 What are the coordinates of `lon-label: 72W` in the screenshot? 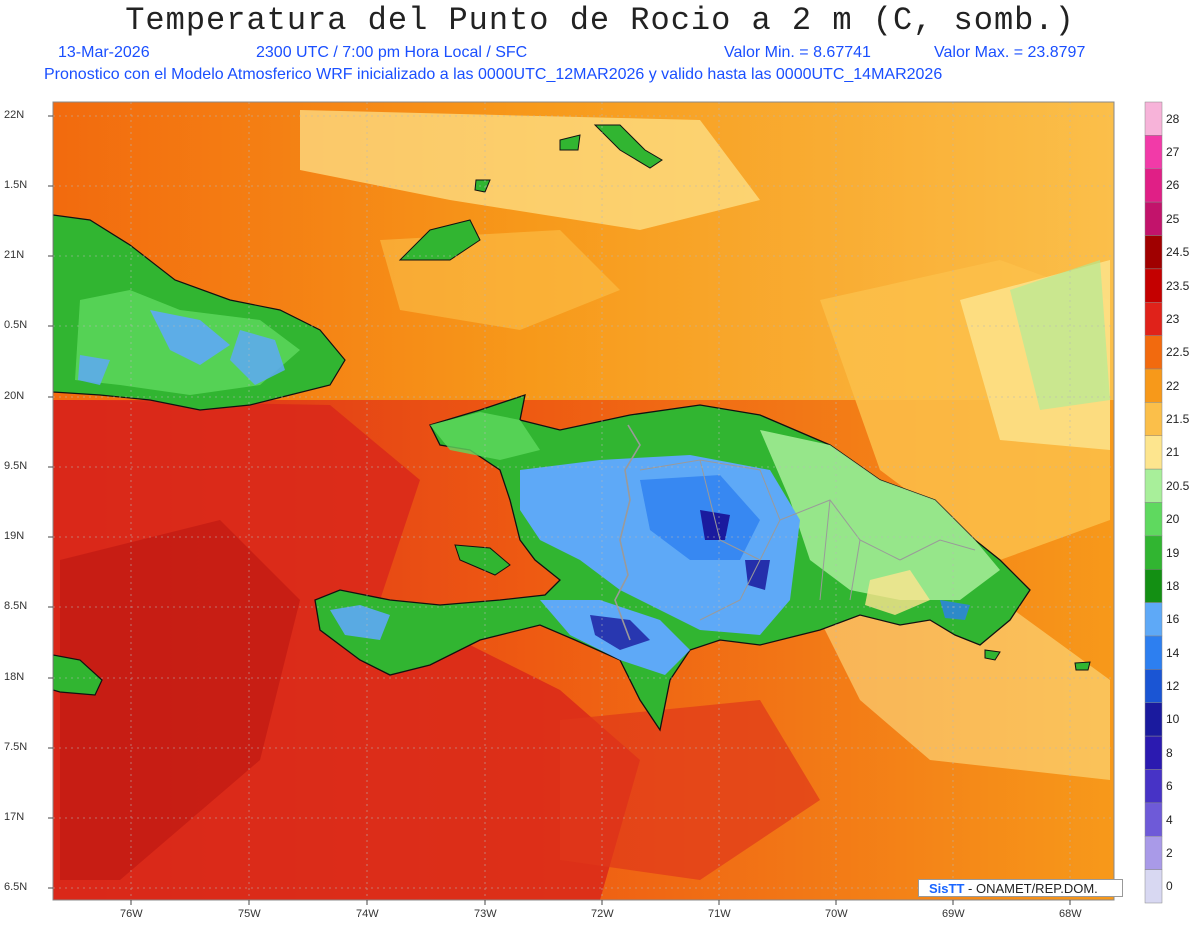 It's located at (602, 914).